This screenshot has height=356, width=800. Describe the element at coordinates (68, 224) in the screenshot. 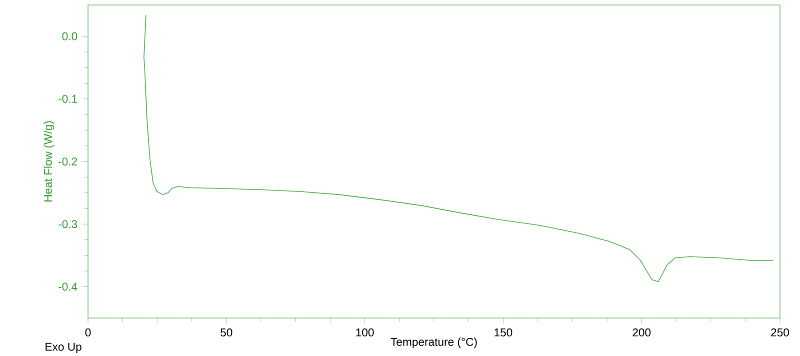

I see `y-tick-label: -0.3` at that location.